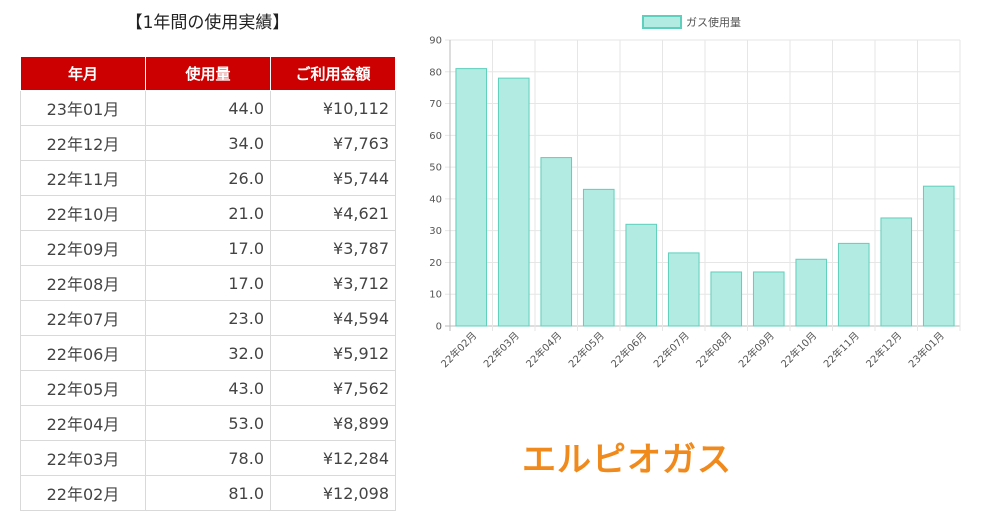  Describe the element at coordinates (333, 178) in the screenshot. I see `cell-amount: ¥5,744` at that location.